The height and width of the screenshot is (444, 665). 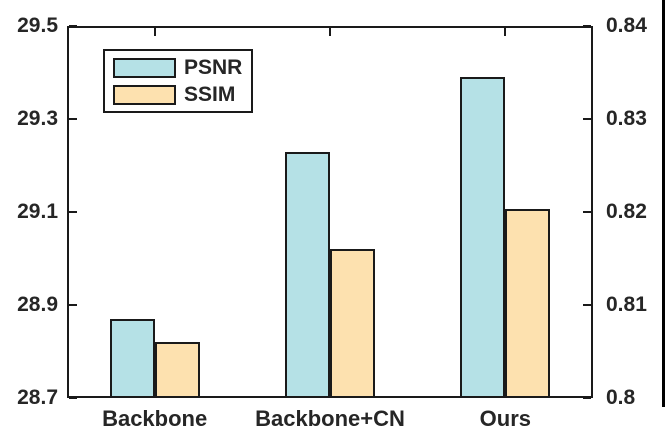 What do you see at coordinates (37, 118) in the screenshot?
I see `left-axis-tick-label: 29.3` at bounding box center [37, 118].